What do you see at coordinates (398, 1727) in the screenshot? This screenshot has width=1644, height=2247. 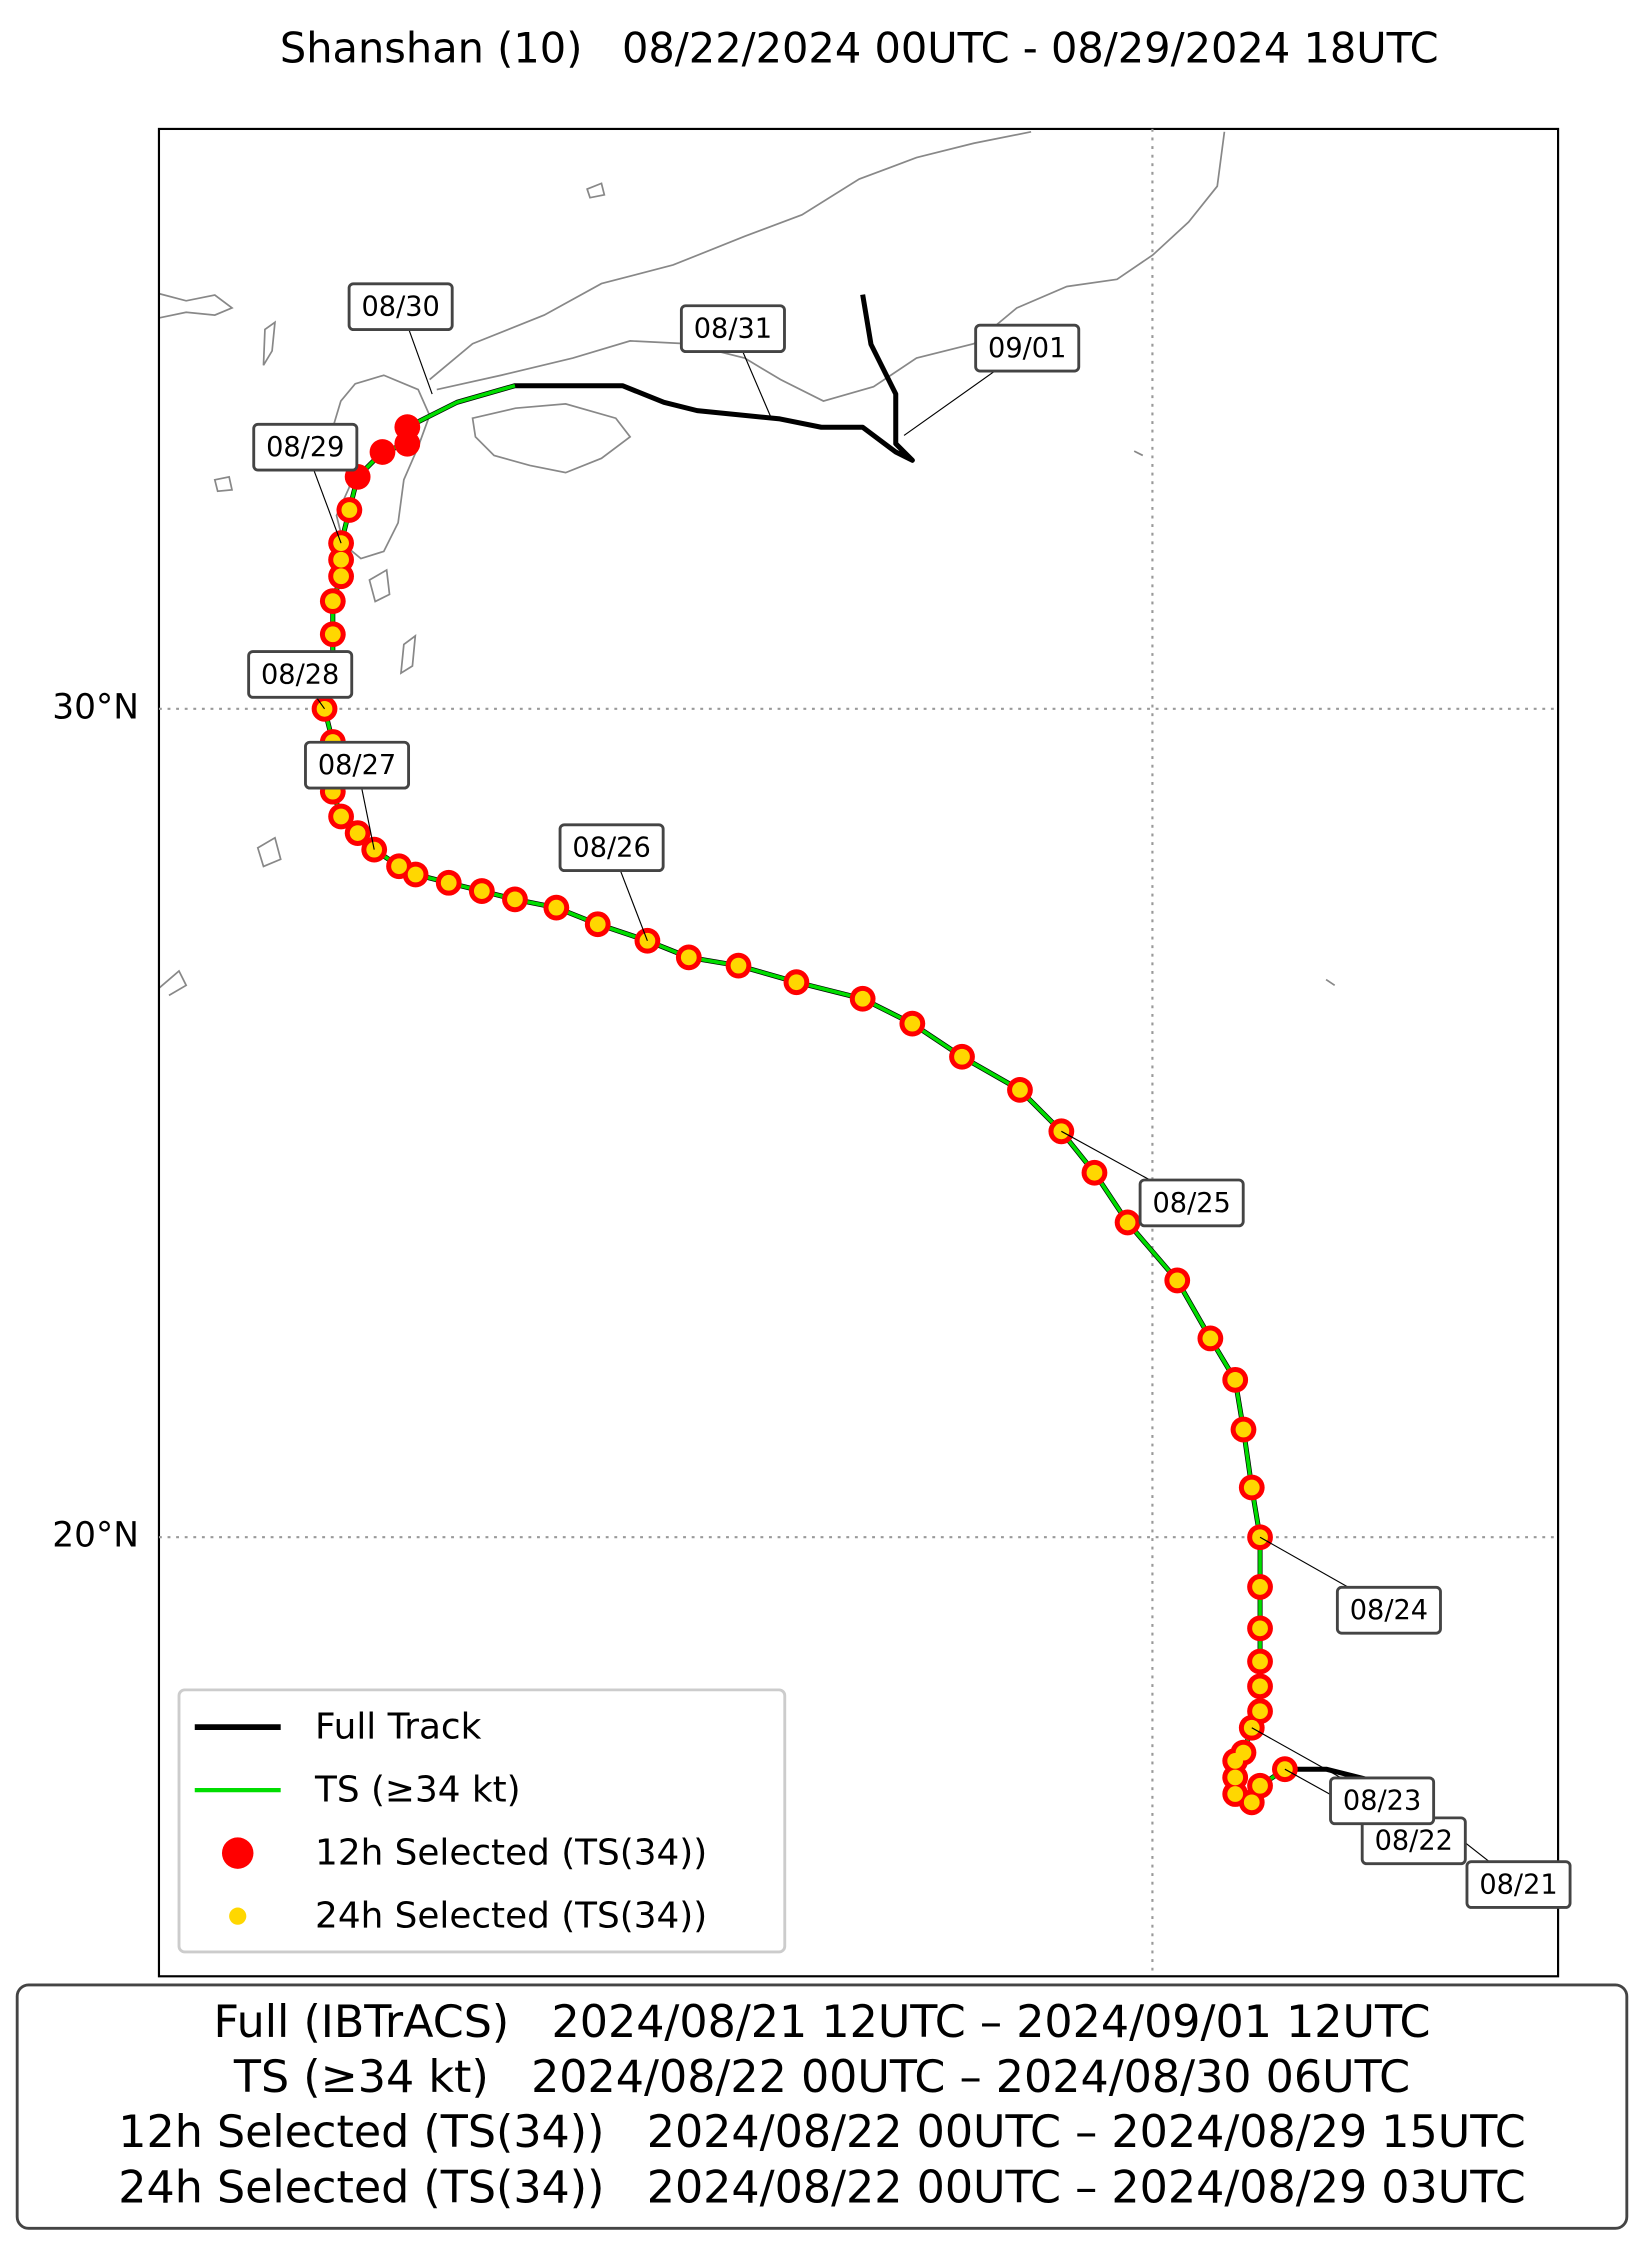 I see `legend-label: Full Track` at bounding box center [398, 1727].